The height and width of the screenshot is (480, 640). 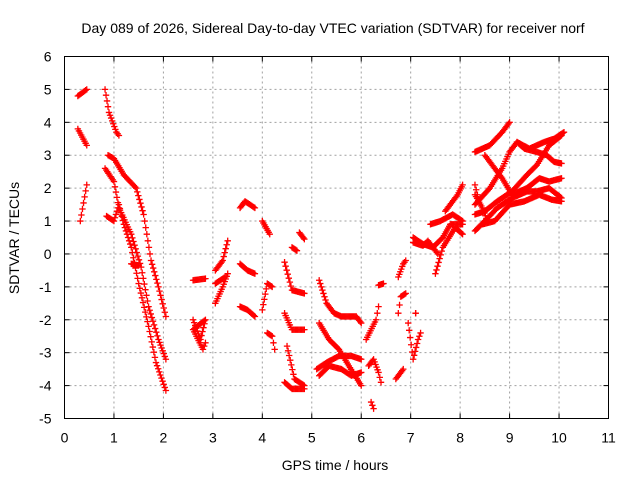 What do you see at coordinates (559, 438) in the screenshot?
I see `x-tick-label: 10` at bounding box center [559, 438].